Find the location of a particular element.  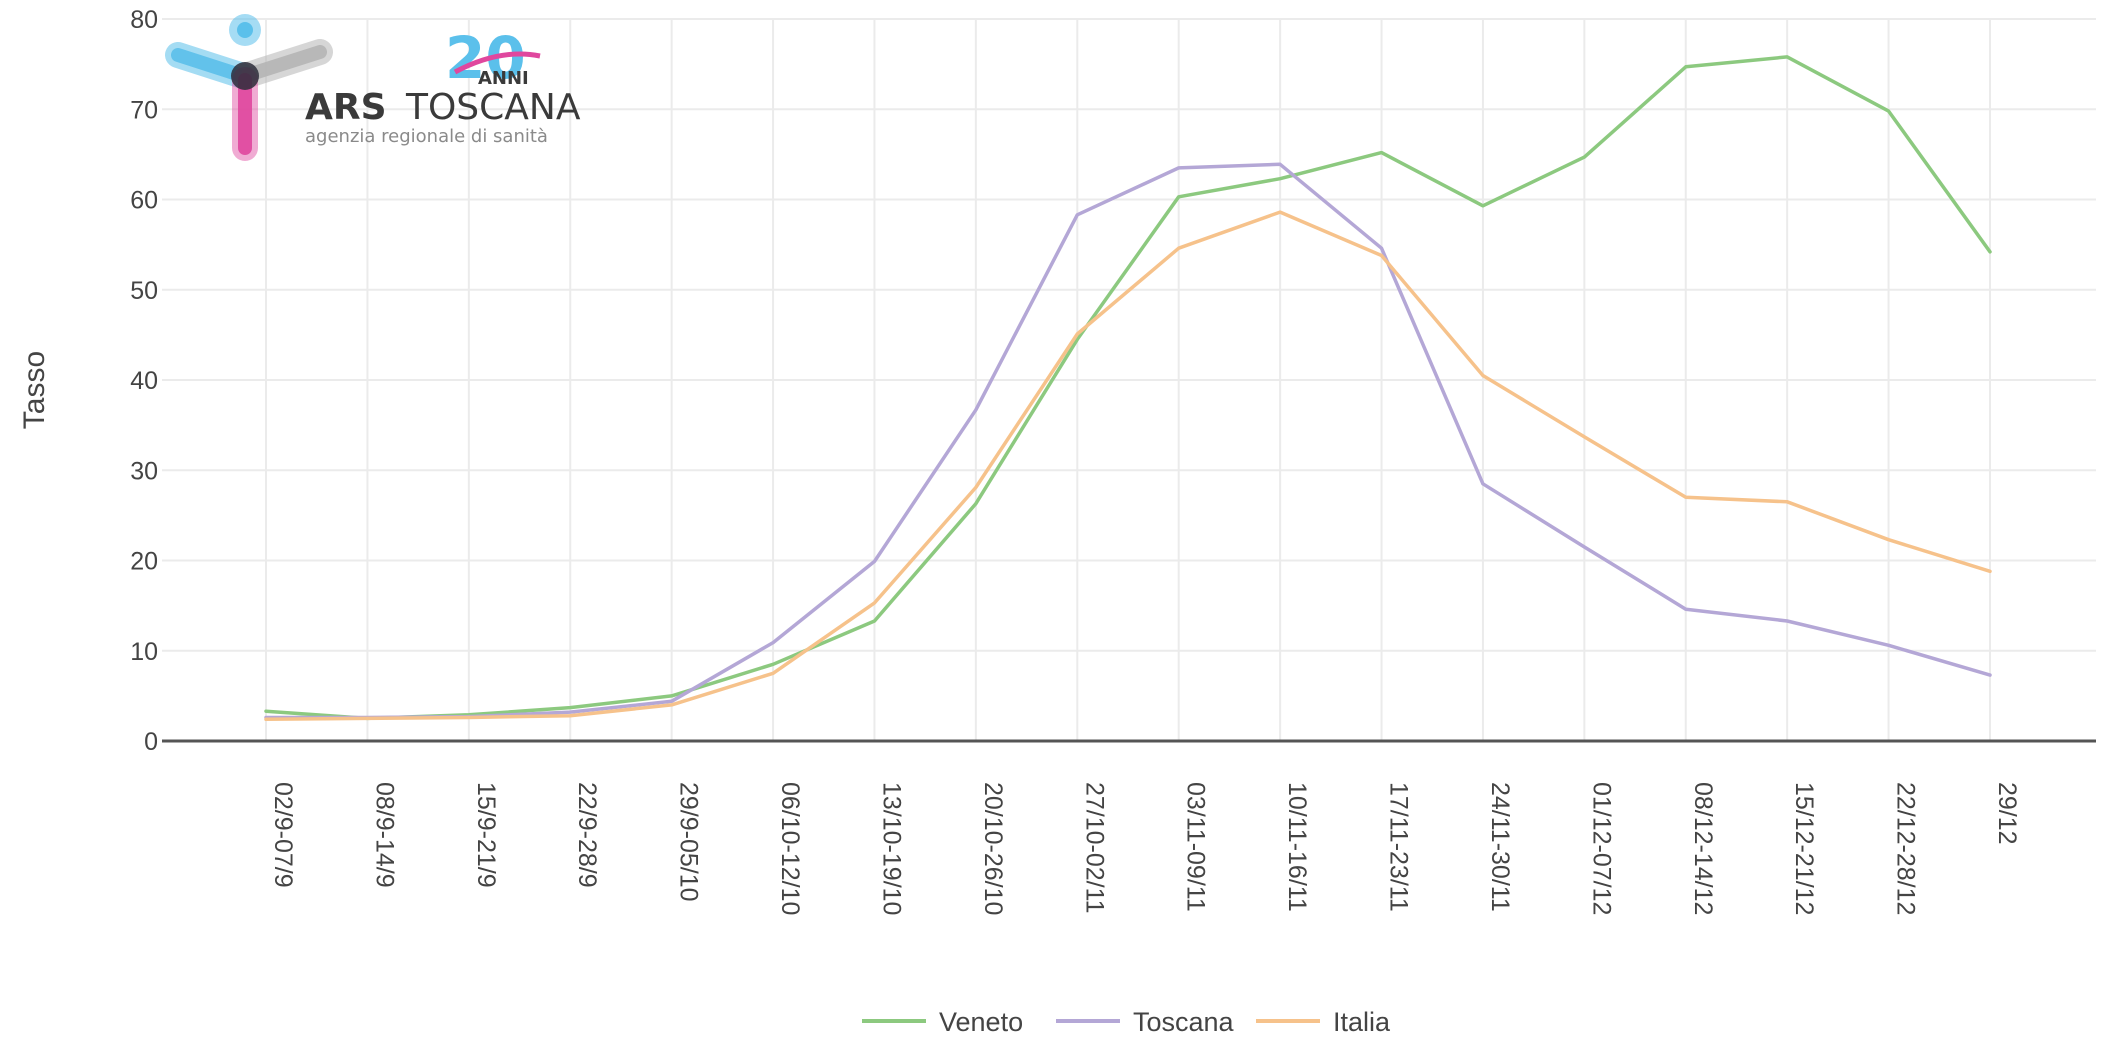

x-tick-label: 29/12 is located at coordinates (2007, 813).